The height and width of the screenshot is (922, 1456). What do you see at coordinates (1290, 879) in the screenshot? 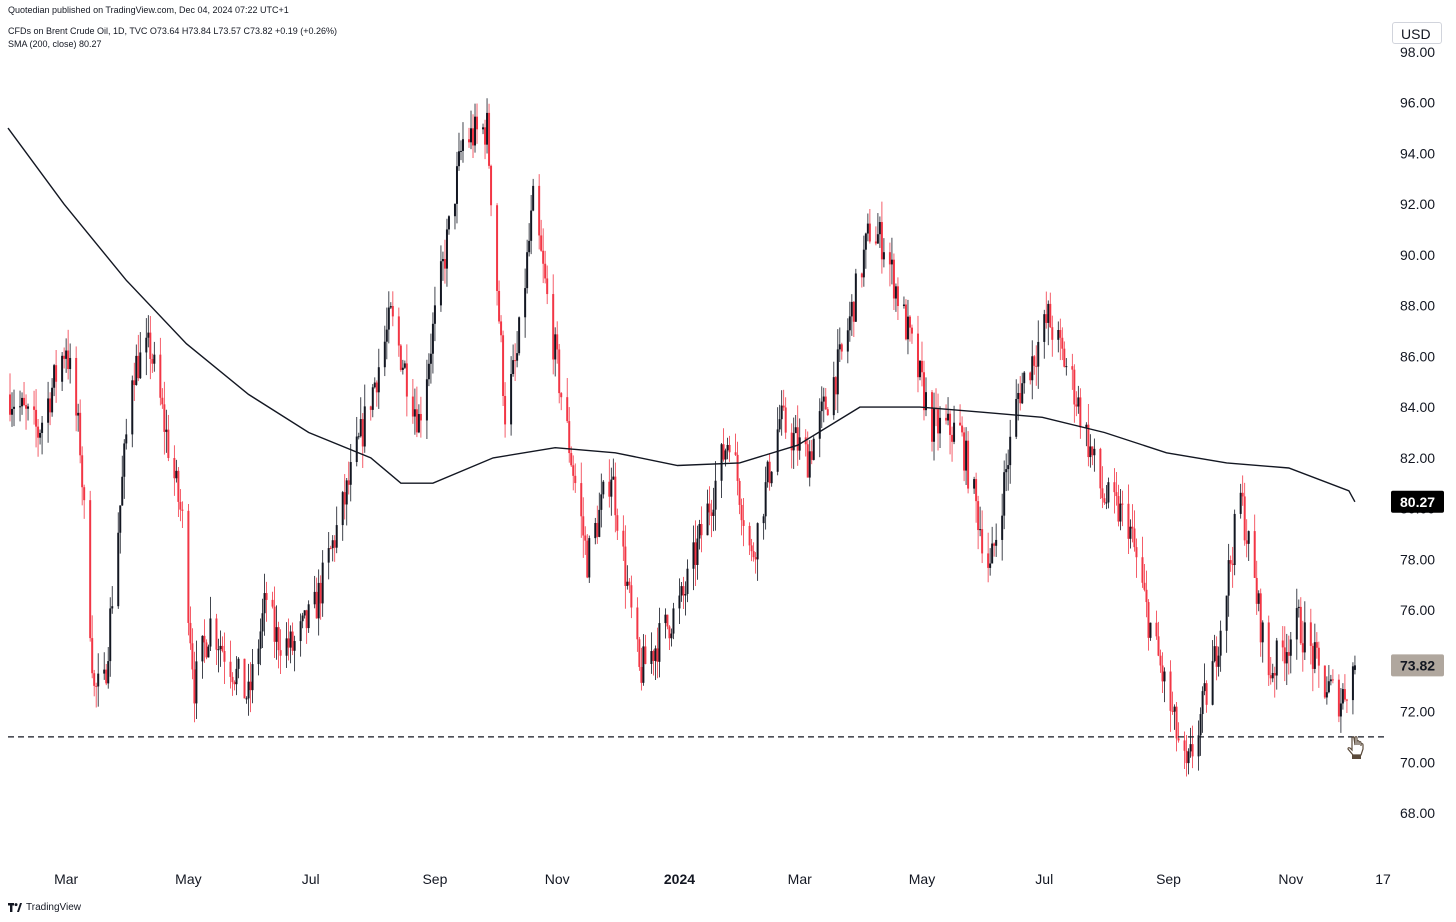
I see `time-tick-label: Nov` at bounding box center [1290, 879].